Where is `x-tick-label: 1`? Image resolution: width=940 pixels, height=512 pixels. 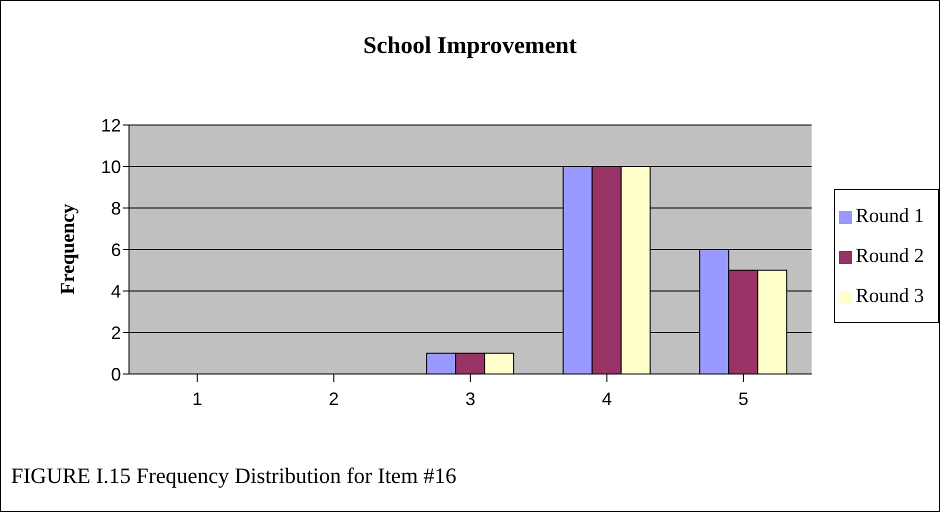
x-tick-label: 1 is located at coordinates (197, 398).